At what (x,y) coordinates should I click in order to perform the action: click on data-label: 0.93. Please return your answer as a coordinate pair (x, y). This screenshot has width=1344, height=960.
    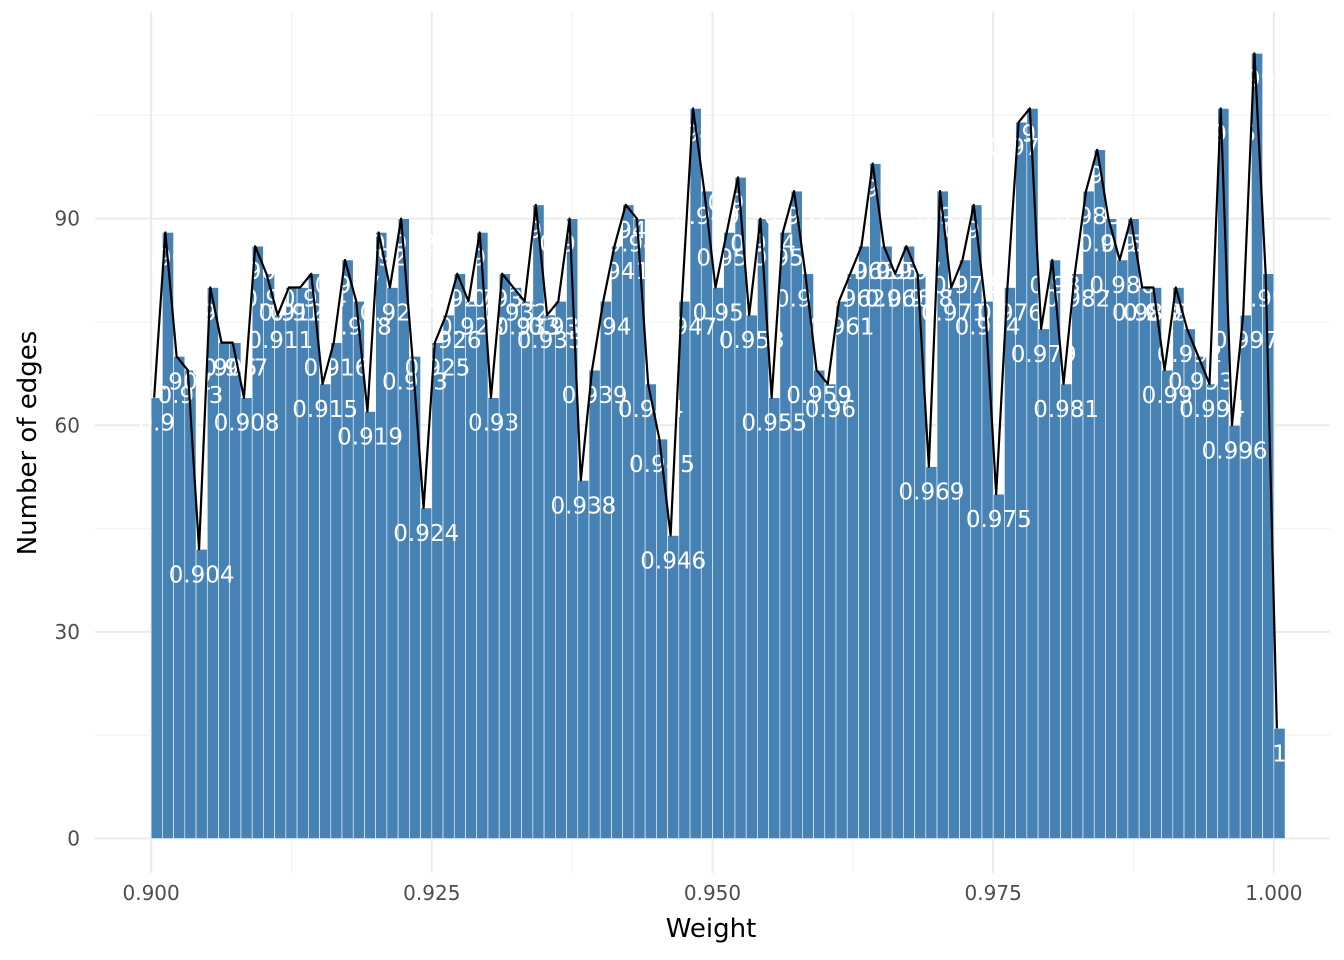
    Looking at the image, I should click on (493, 424).